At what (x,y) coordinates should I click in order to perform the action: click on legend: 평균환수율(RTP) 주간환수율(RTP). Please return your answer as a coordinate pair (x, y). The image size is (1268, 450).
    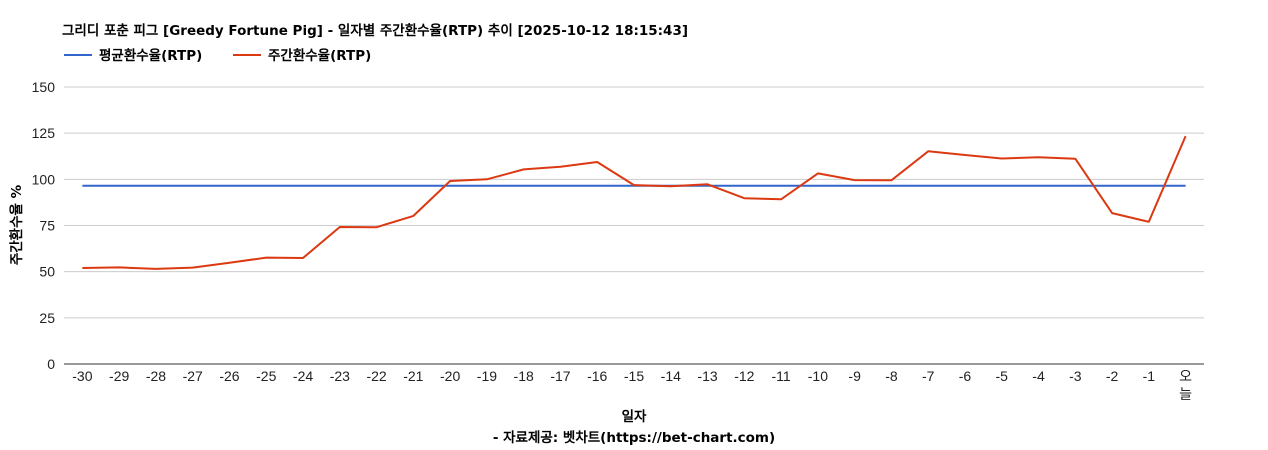
    Looking at the image, I should click on (217, 55).